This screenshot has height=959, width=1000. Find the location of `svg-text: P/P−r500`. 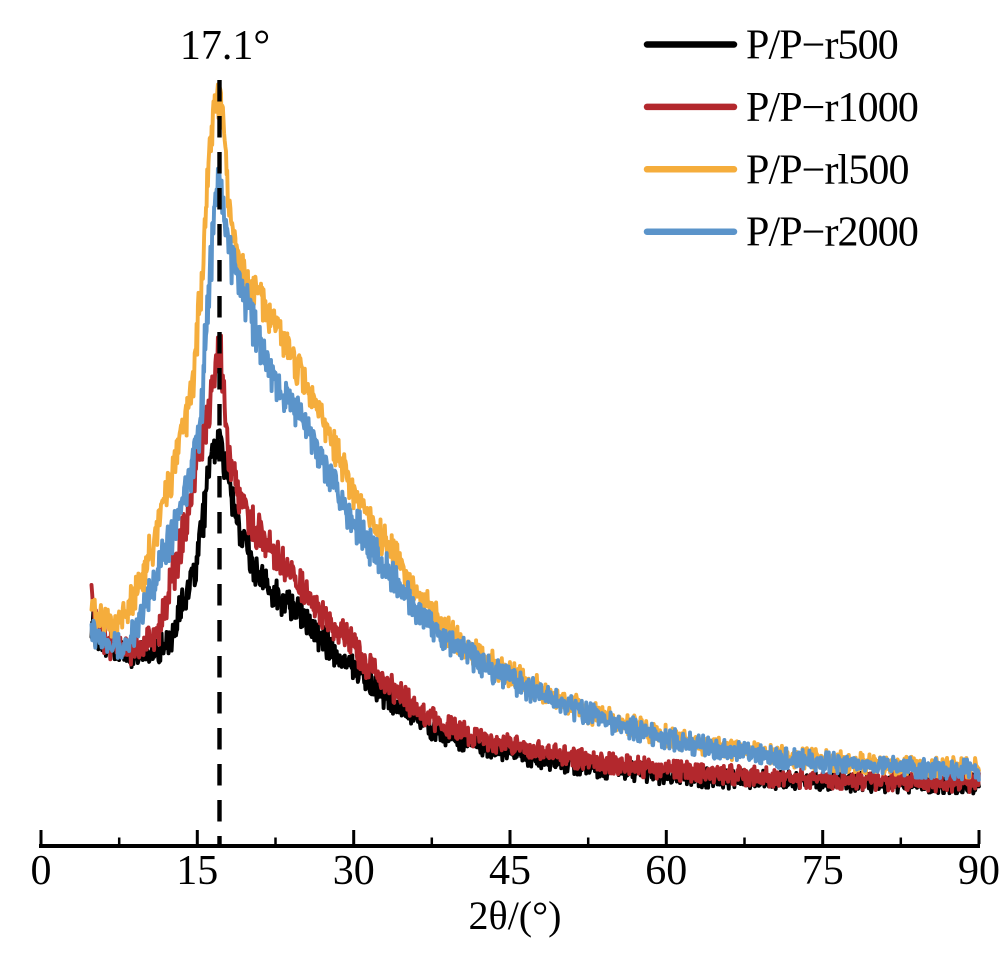

svg-text: P/P−r500 is located at coordinates (822, 46).